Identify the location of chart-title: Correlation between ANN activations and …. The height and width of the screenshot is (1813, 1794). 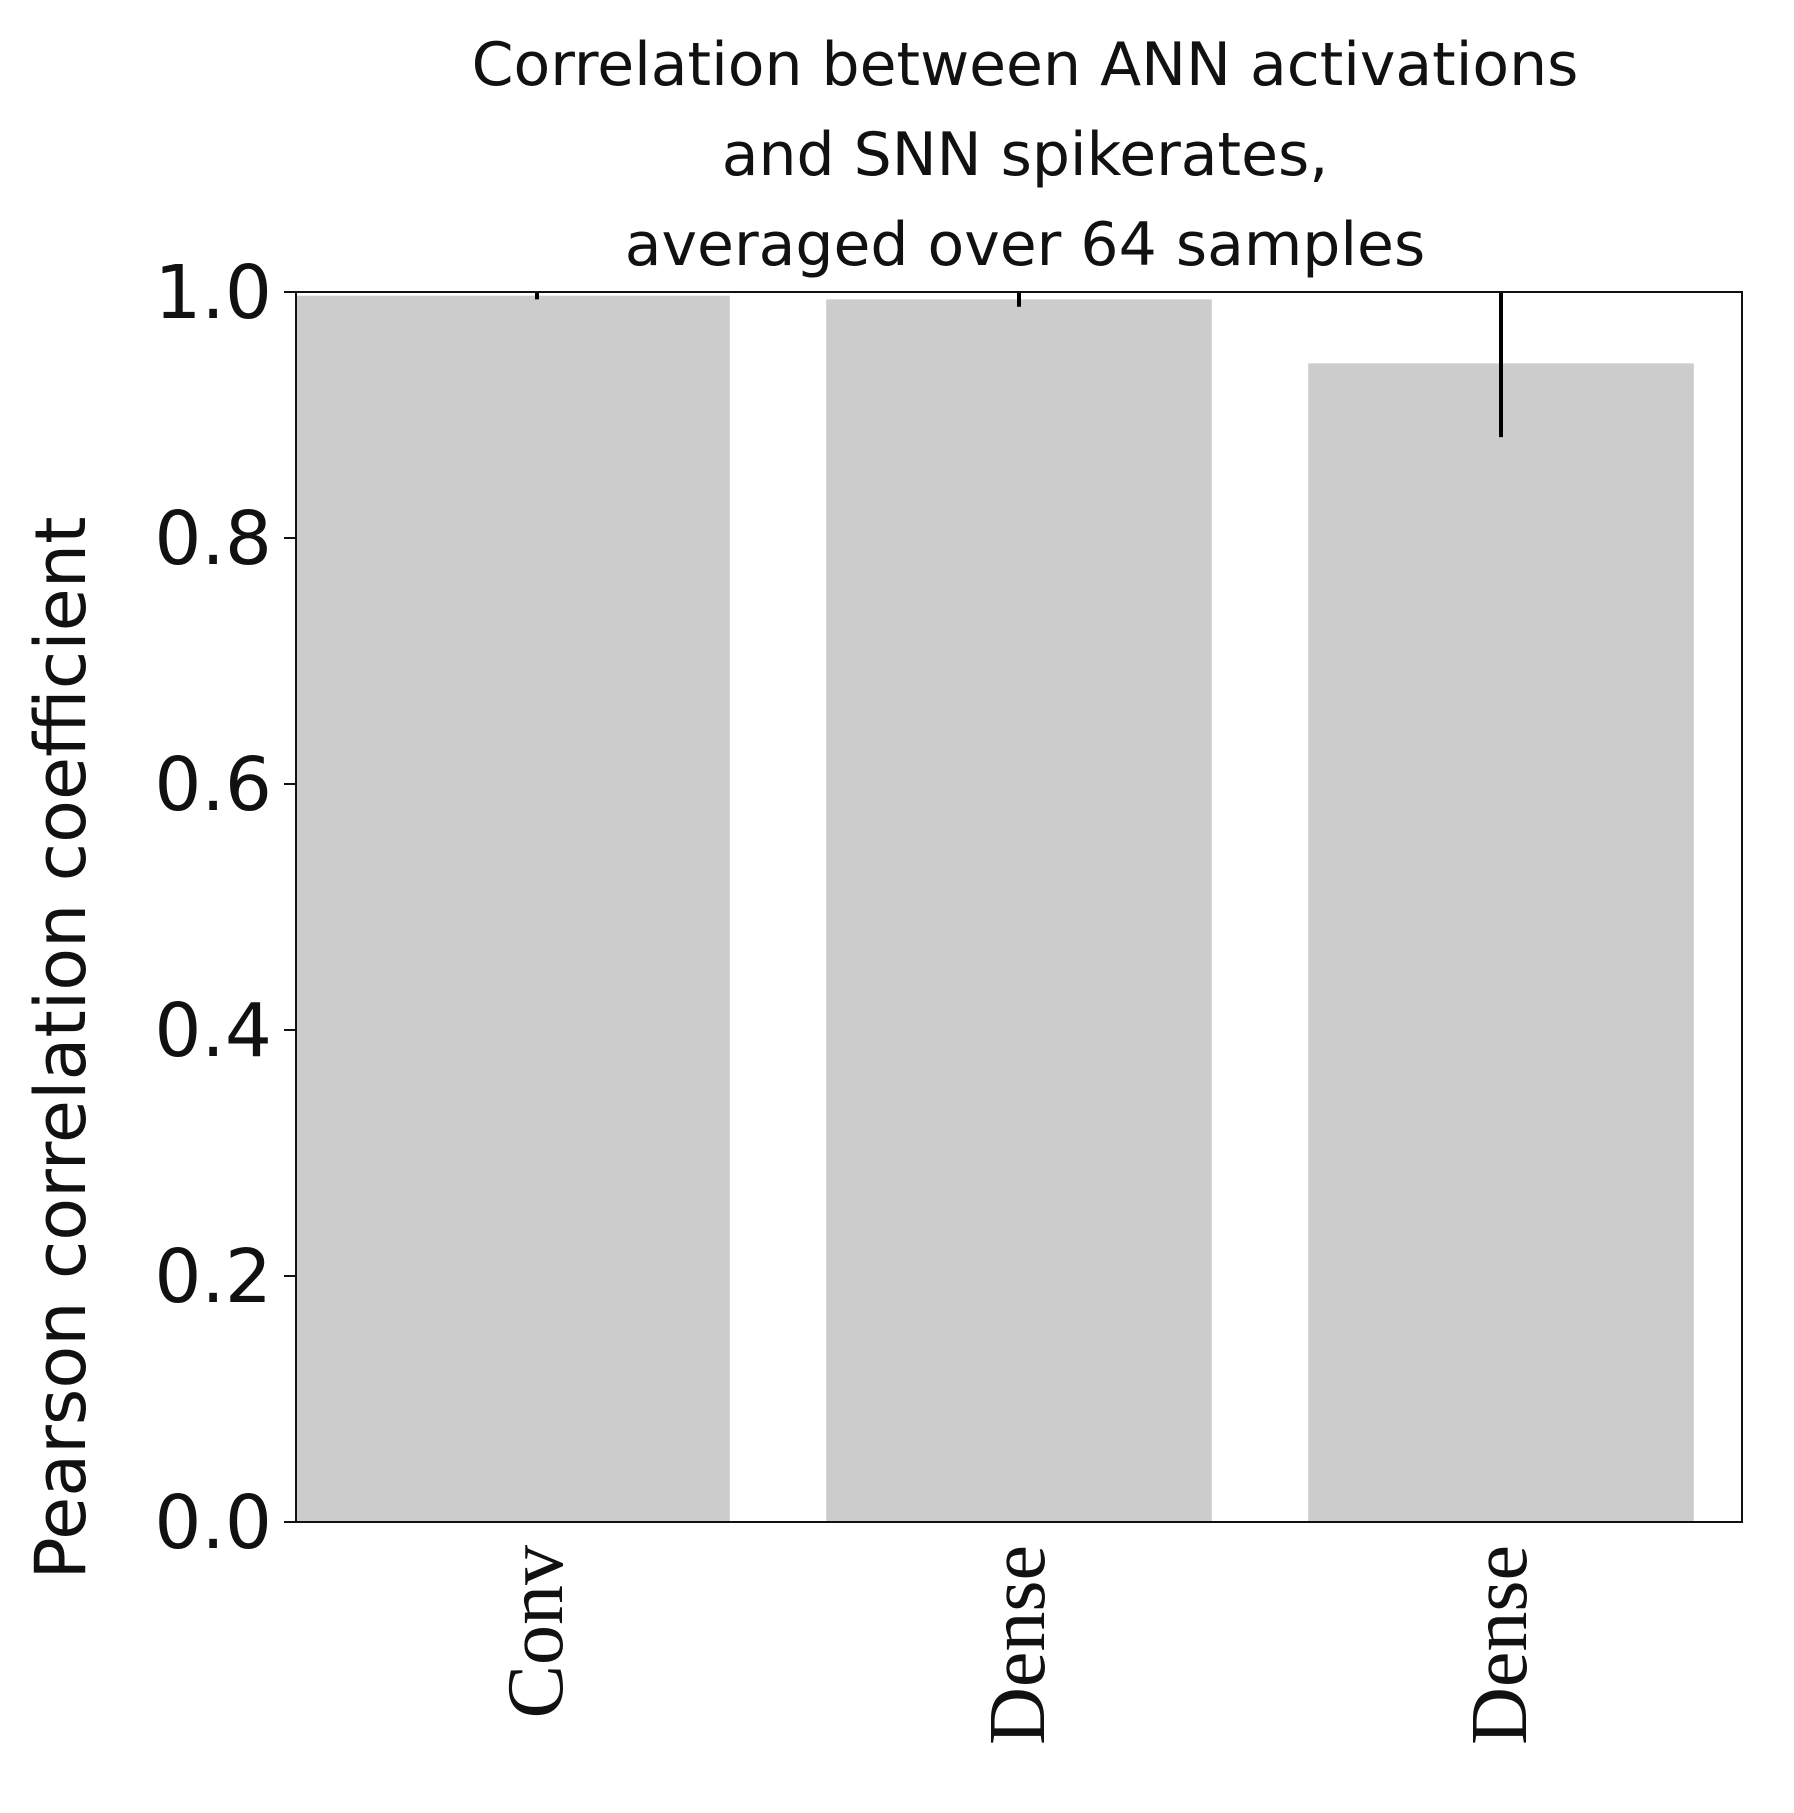
(1025, 155).